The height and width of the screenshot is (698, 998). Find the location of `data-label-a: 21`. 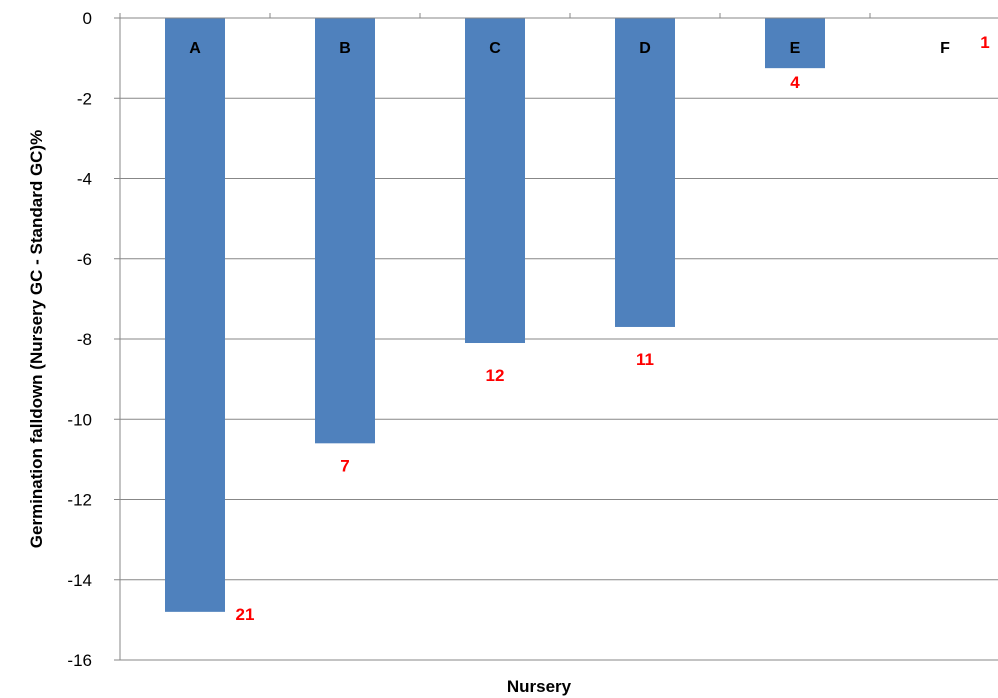

data-label-a: 21 is located at coordinates (245, 614).